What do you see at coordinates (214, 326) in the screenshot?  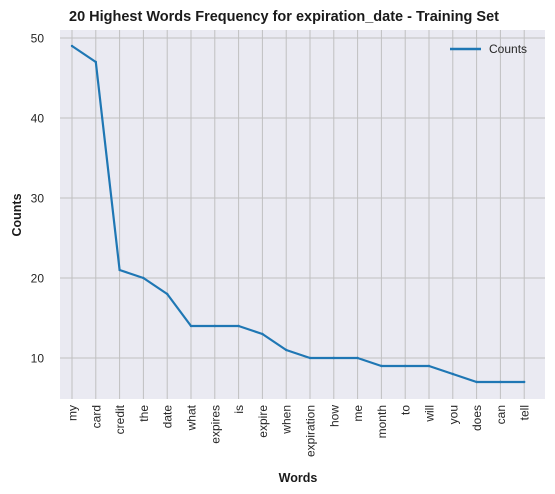 I see `data-point-expires` at bounding box center [214, 326].